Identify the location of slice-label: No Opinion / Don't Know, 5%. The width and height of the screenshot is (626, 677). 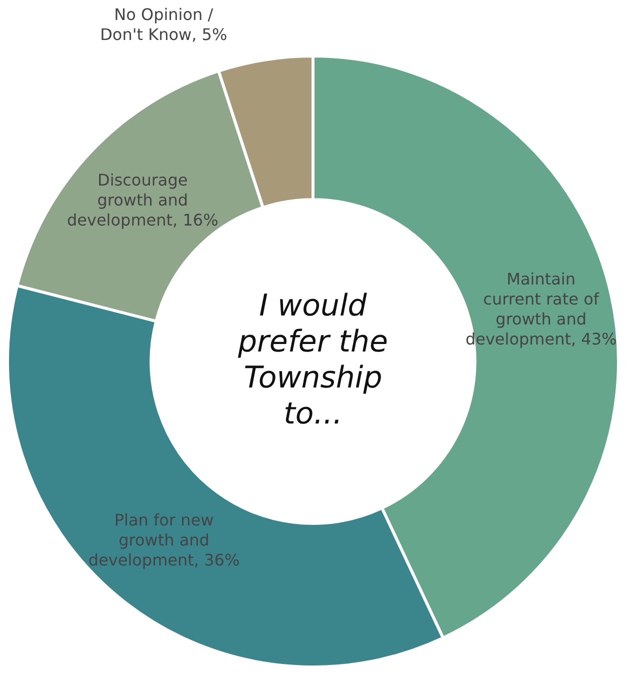
(164, 24).